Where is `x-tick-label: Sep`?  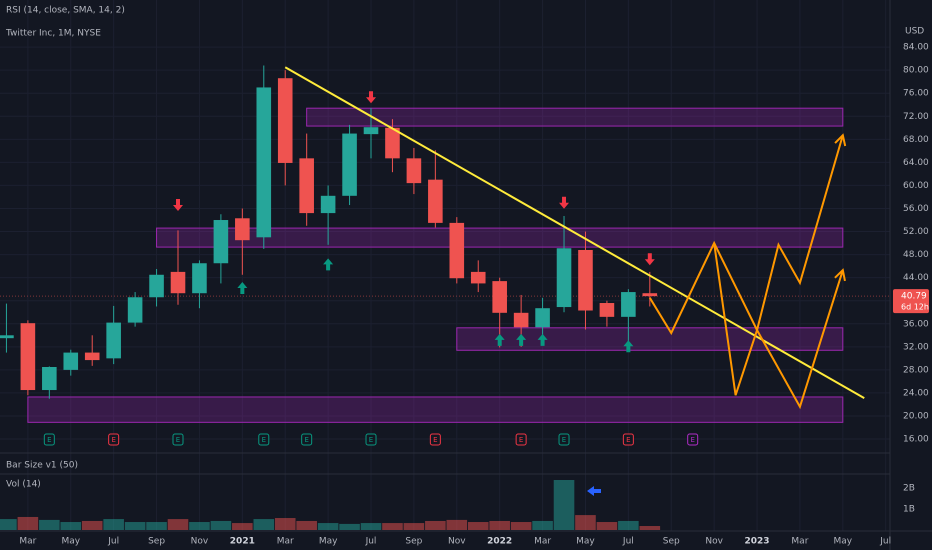 x-tick-label: Sep is located at coordinates (671, 542).